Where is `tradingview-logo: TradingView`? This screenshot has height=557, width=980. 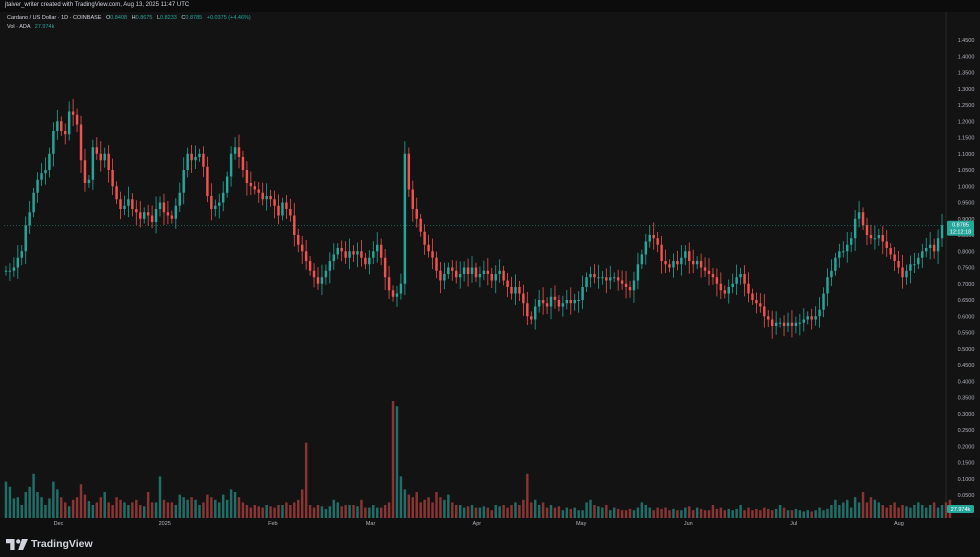
tradingview-logo: TradingView is located at coordinates (49, 544).